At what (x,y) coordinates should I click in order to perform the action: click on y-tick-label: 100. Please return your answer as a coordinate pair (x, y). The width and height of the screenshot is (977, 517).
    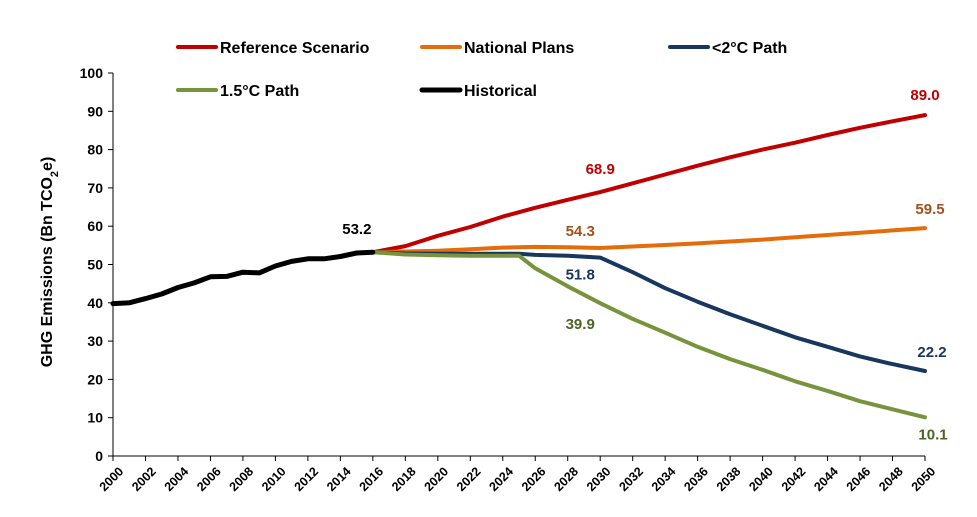
    Looking at the image, I should click on (92, 73).